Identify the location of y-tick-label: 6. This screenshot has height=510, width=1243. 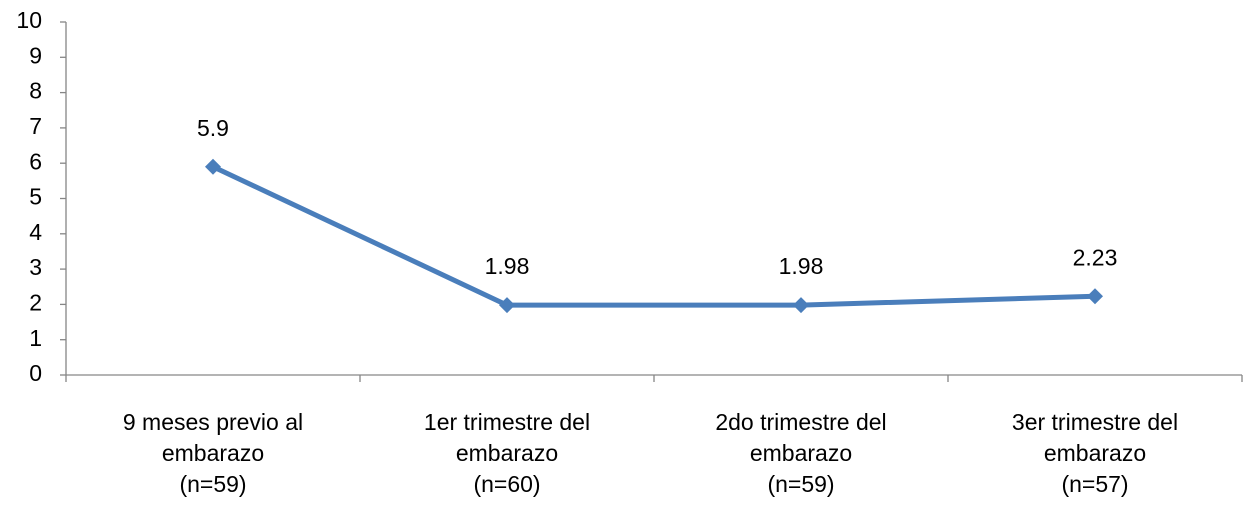
(35, 161).